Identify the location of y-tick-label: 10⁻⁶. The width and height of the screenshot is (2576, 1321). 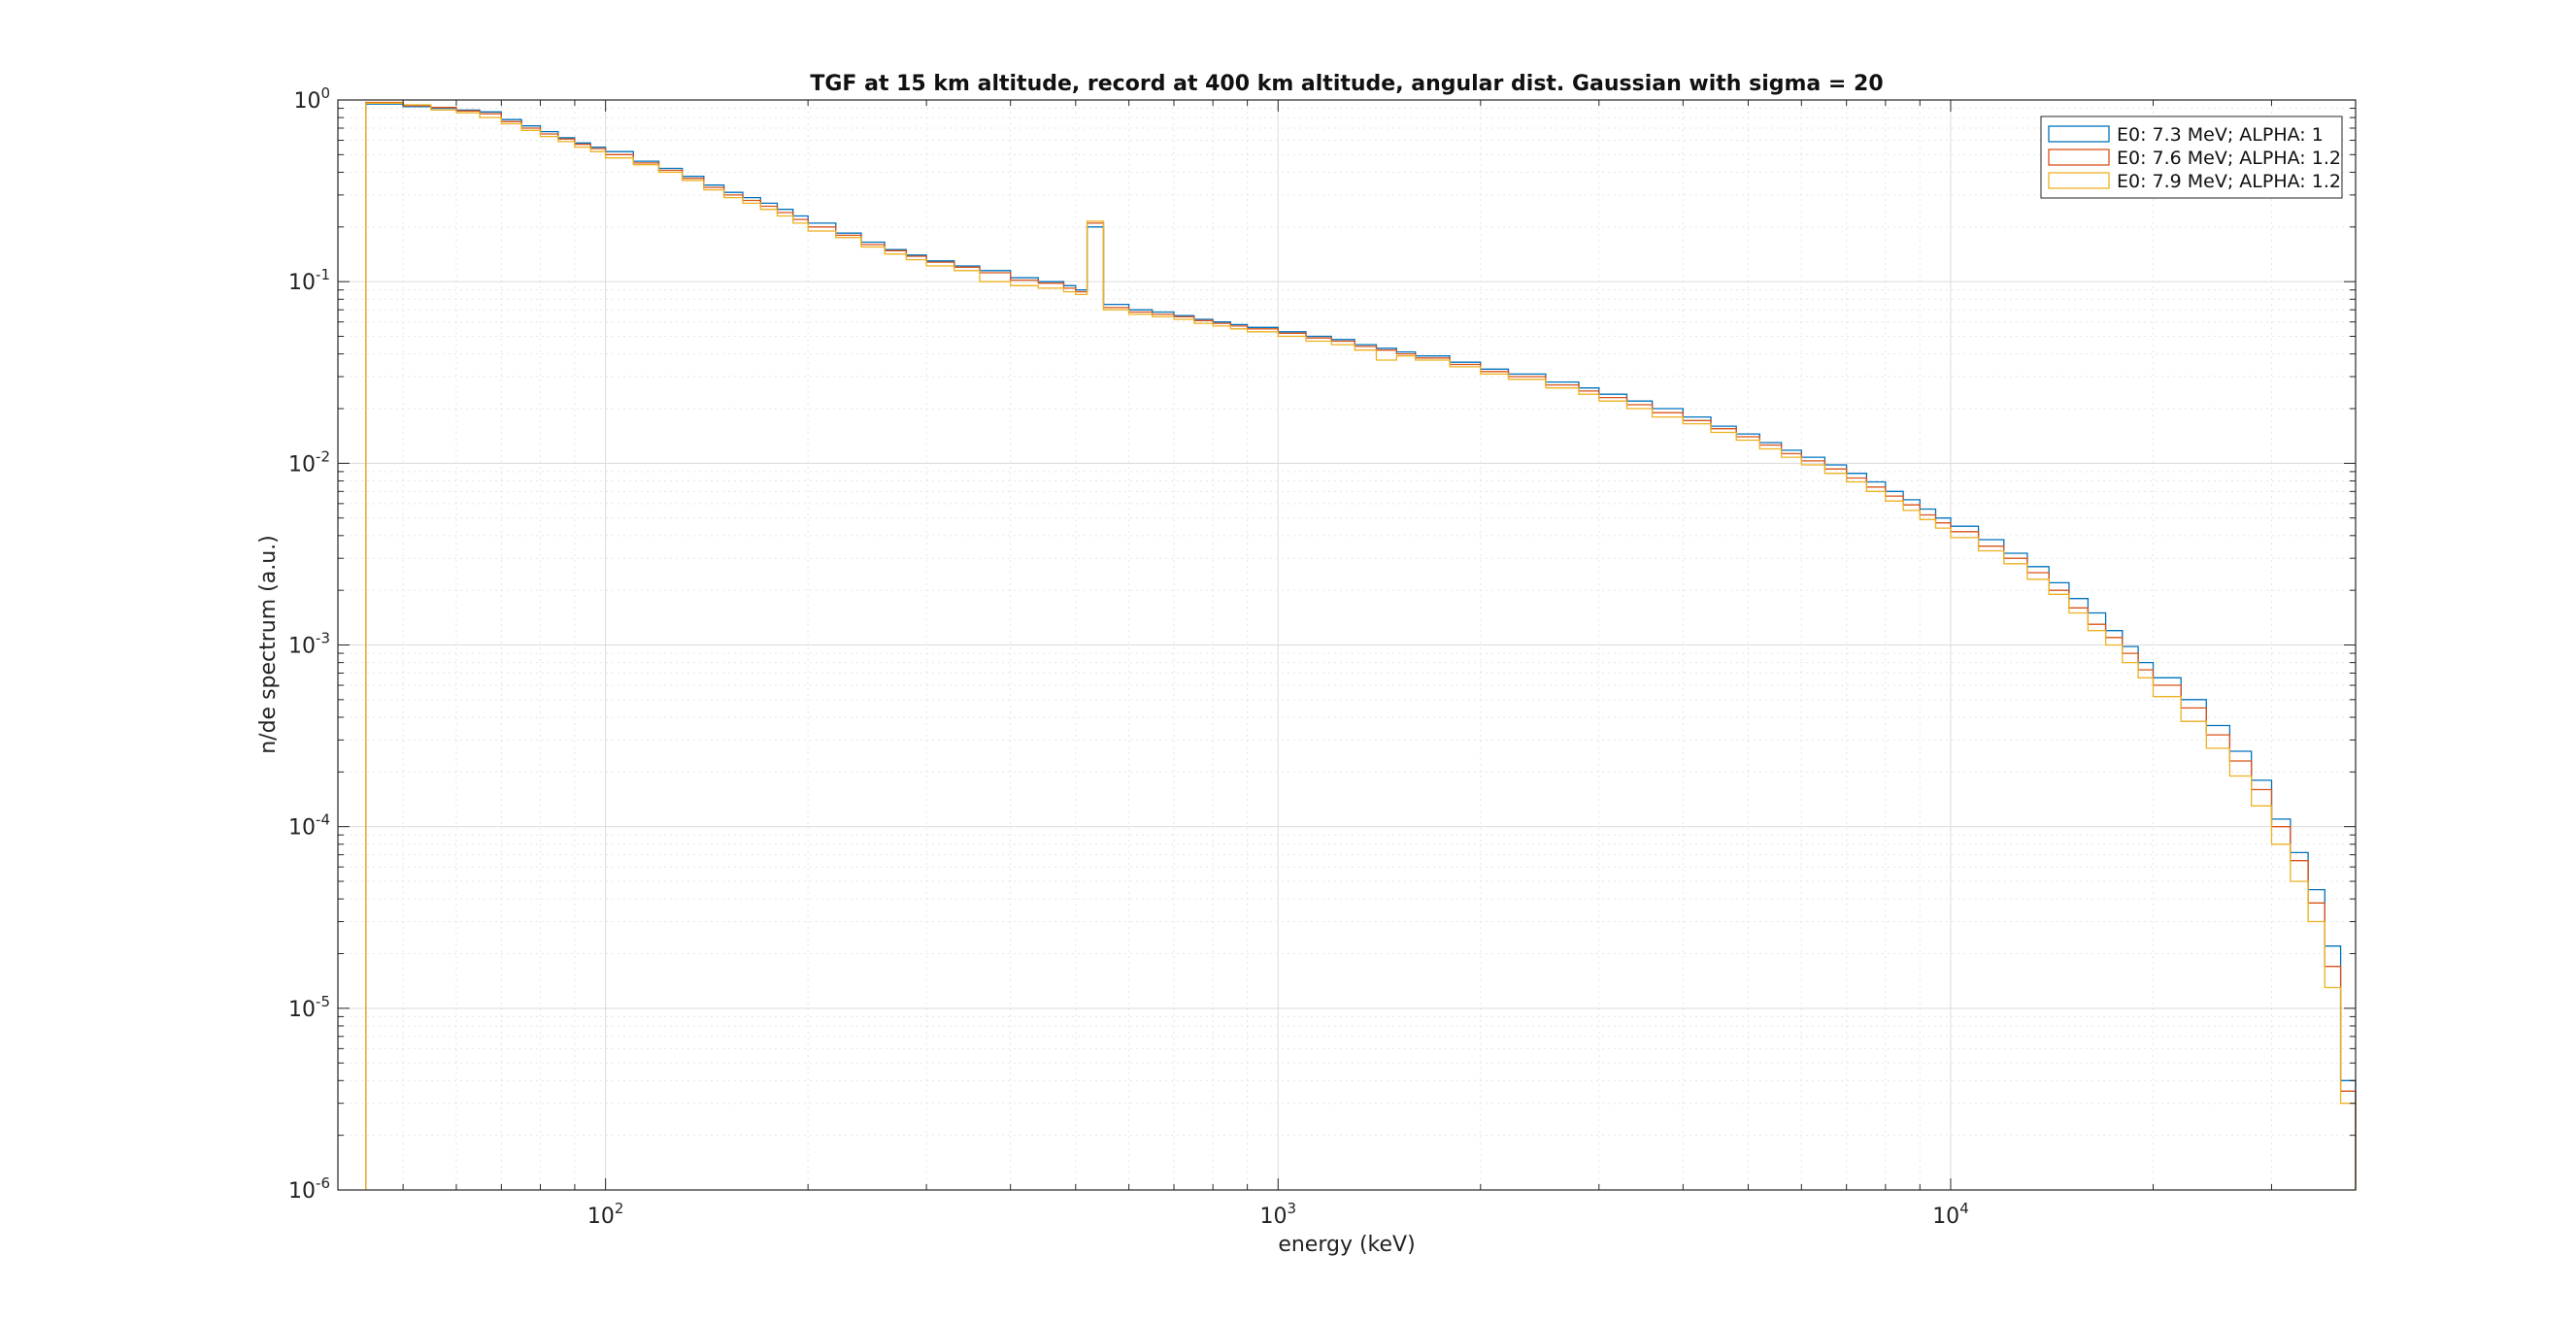
(309, 1189).